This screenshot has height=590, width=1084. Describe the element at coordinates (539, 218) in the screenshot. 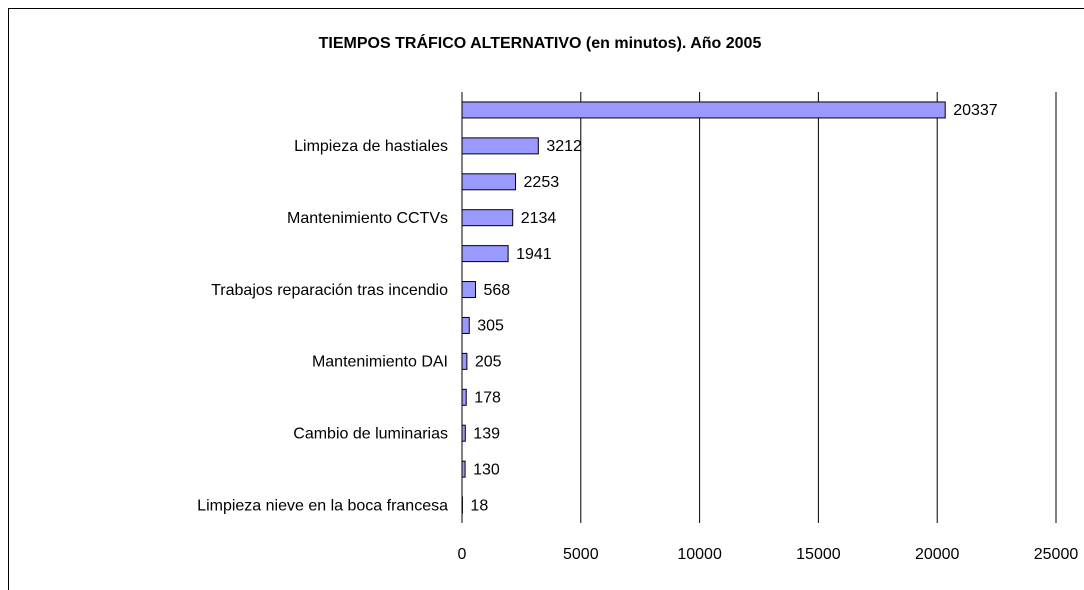

I see `data-label: 2134` at that location.